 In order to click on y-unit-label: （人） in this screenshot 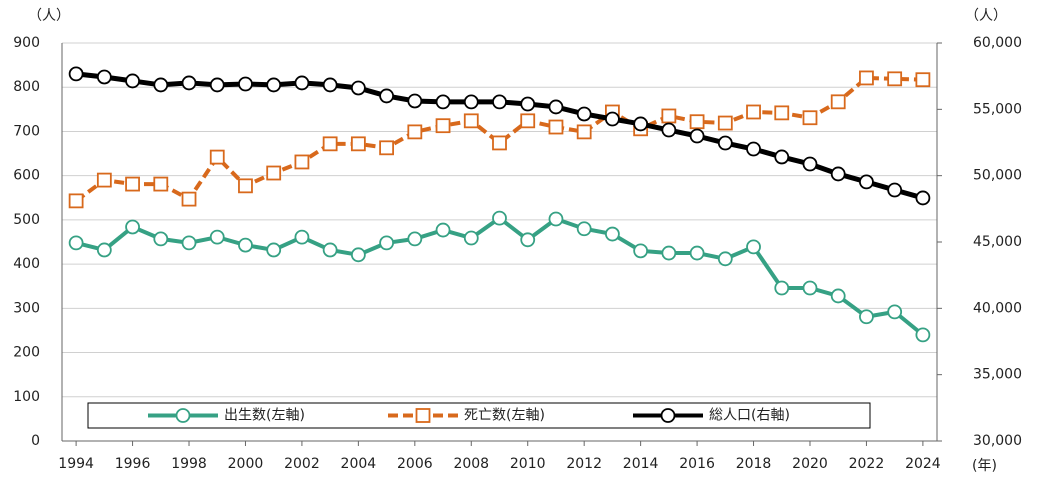, I will do `click(49, 16)`.